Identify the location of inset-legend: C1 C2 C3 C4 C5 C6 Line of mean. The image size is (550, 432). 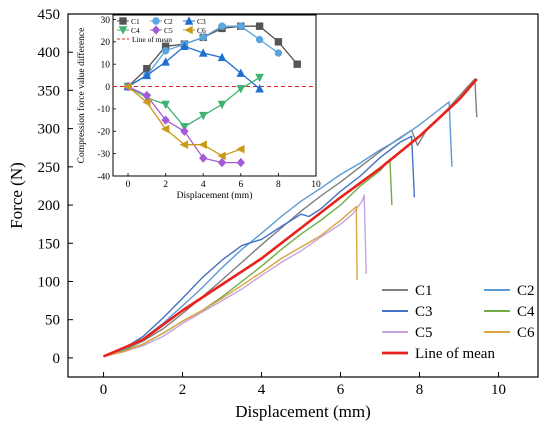
(161, 30).